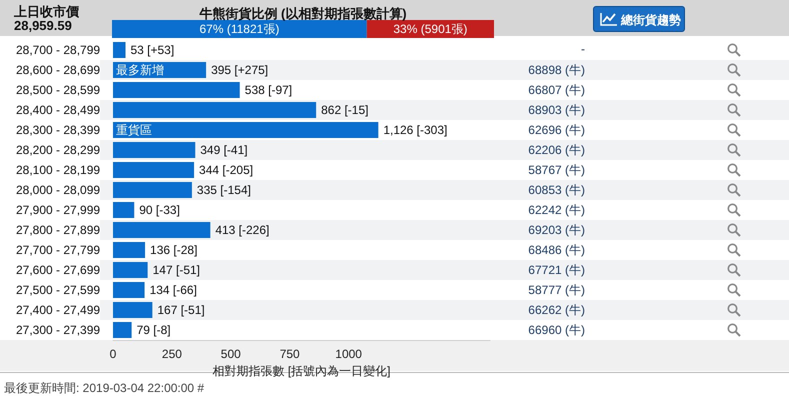 This screenshot has height=401, width=789. What do you see at coordinates (174, 250) in the screenshot?
I see `data-label: 136 [-28]` at bounding box center [174, 250].